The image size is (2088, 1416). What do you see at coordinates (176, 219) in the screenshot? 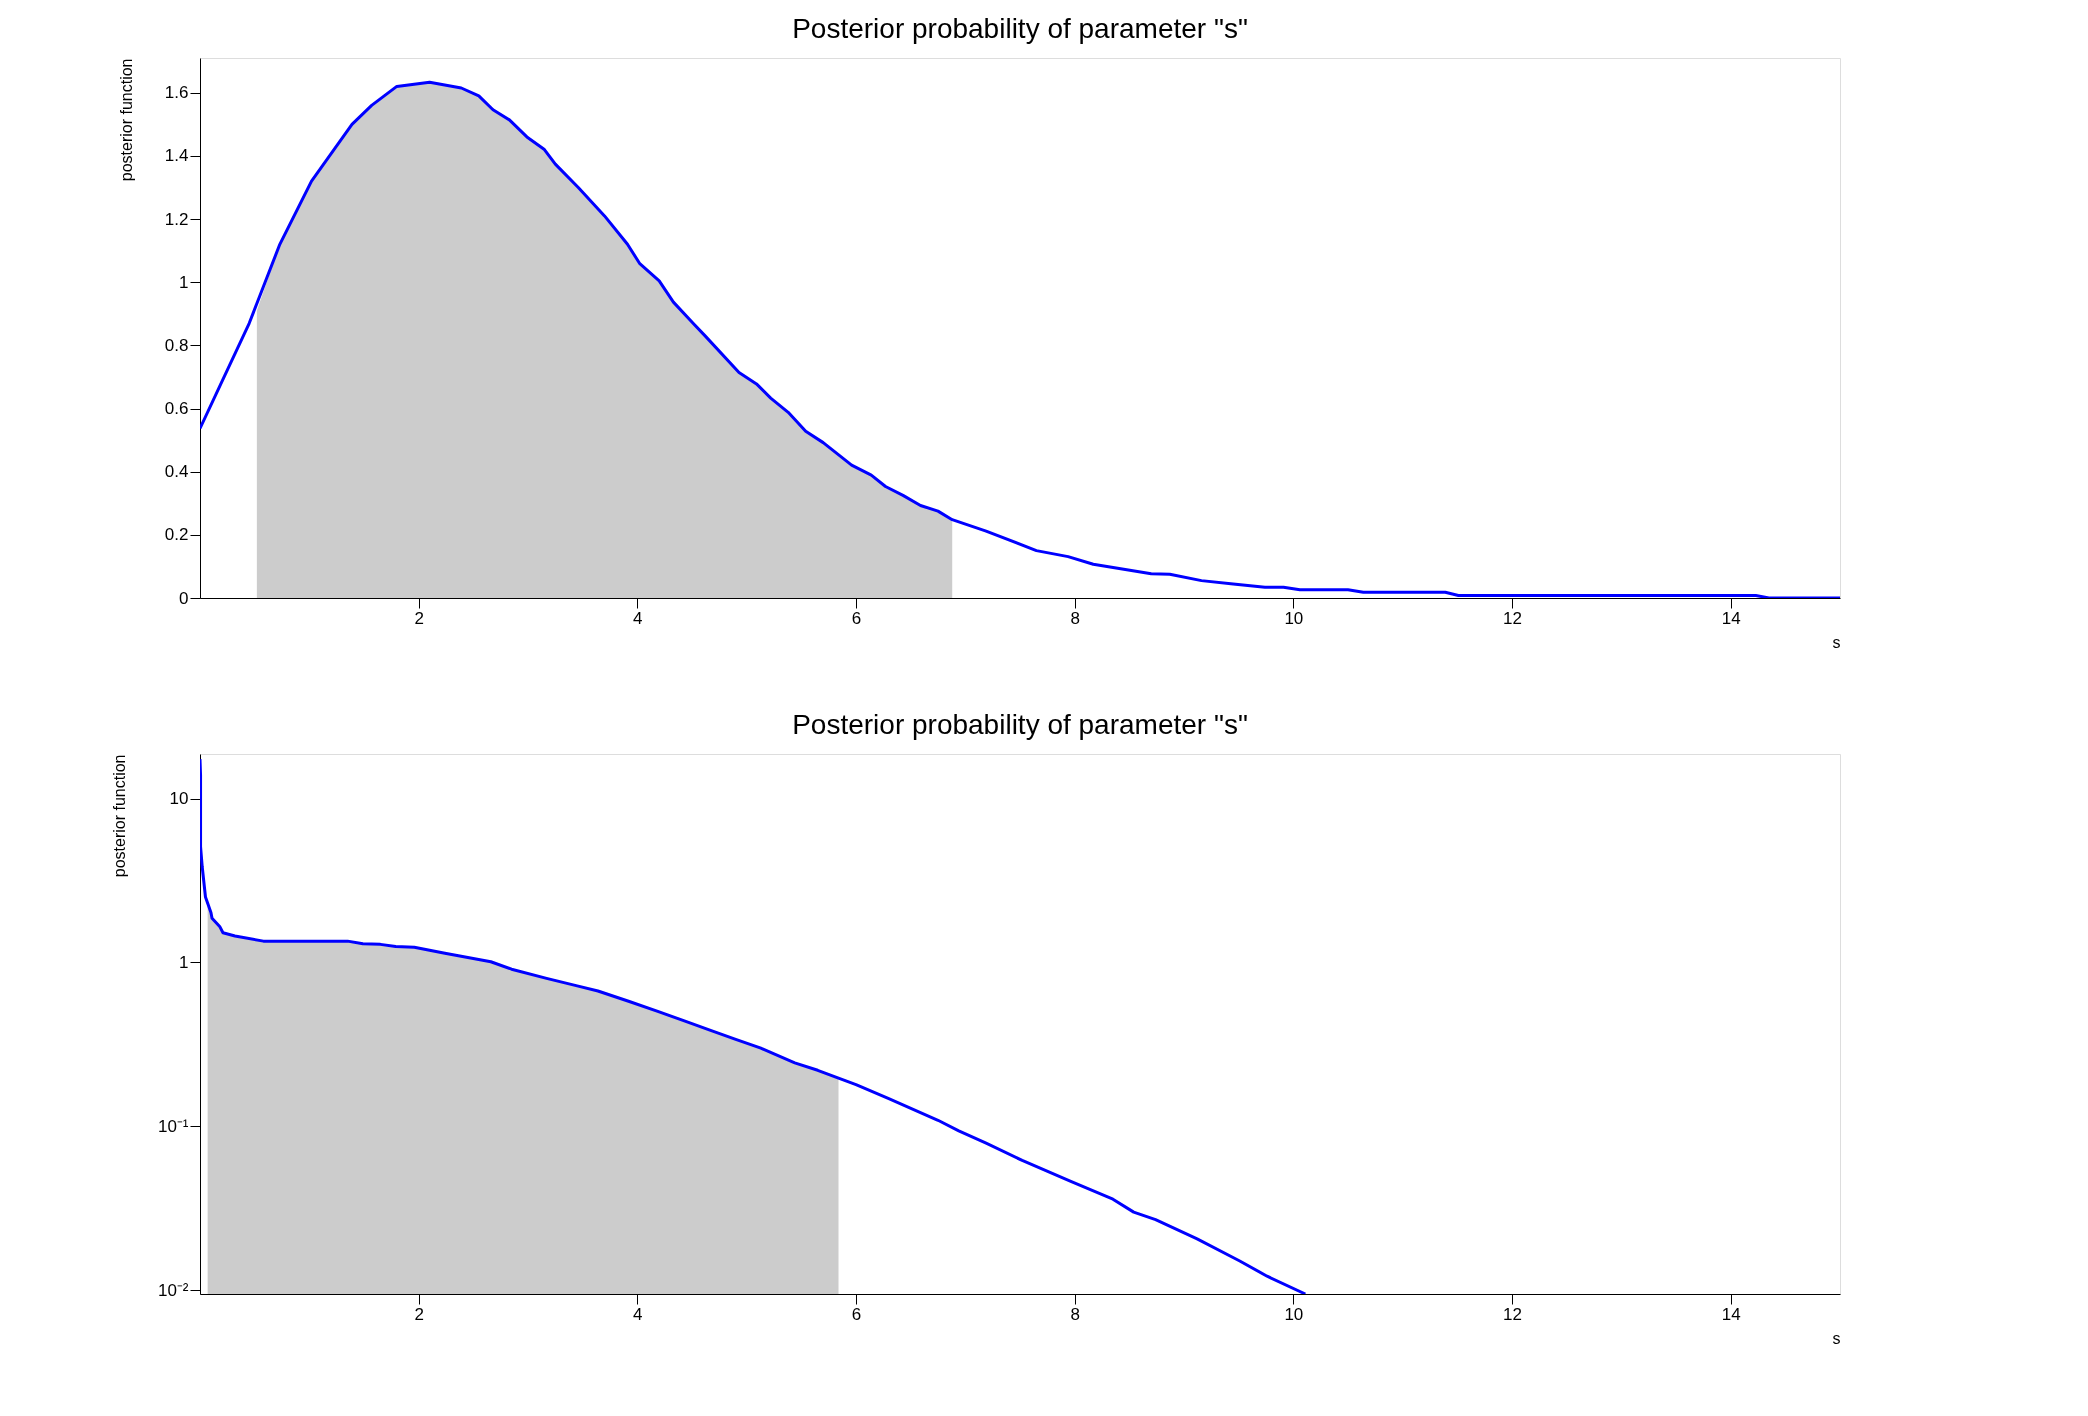
I see `y-tick-label: 1.2` at bounding box center [176, 219].